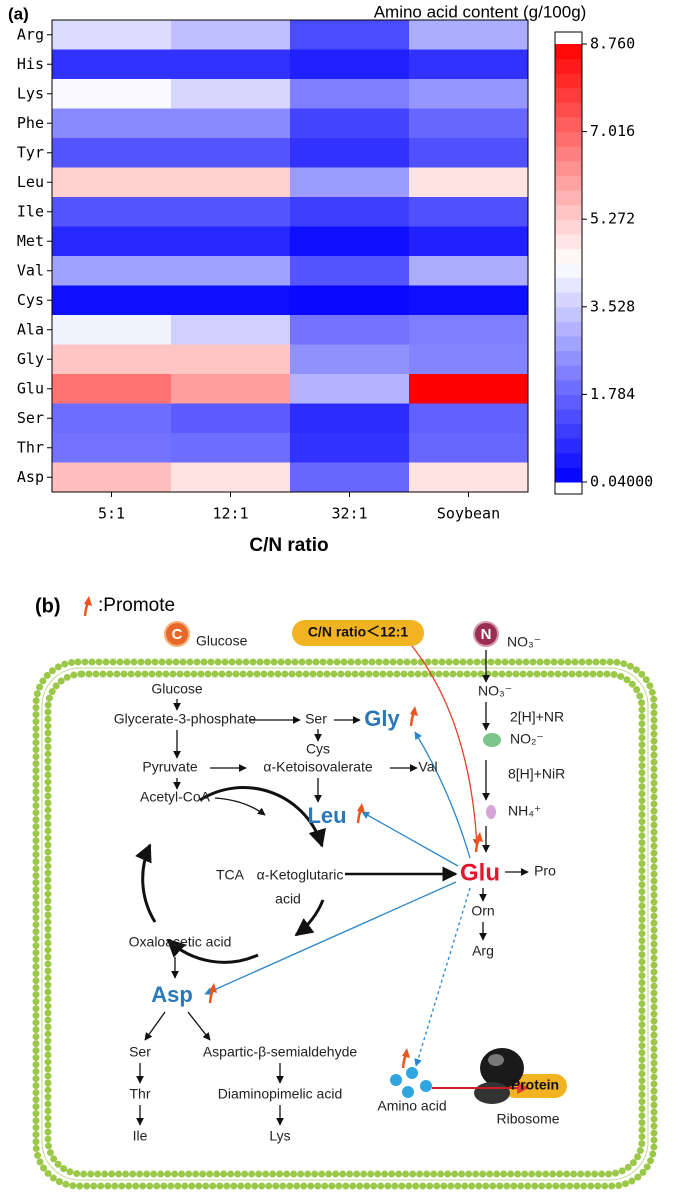 This screenshot has width=685, height=1197. What do you see at coordinates (612, 306) in the screenshot?
I see `colorbar-tick-label: 3.528` at bounding box center [612, 306].